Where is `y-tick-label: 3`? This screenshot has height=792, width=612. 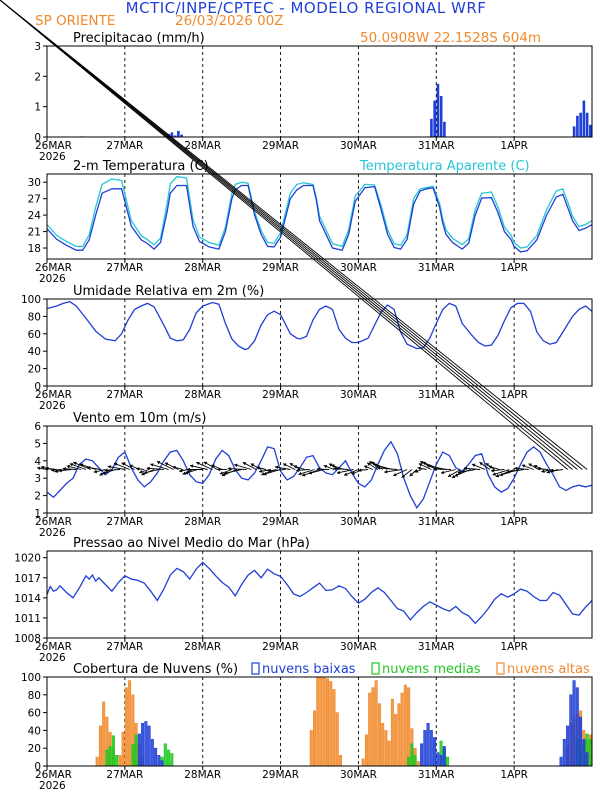 y-tick-label: 3 is located at coordinates (37, 479).